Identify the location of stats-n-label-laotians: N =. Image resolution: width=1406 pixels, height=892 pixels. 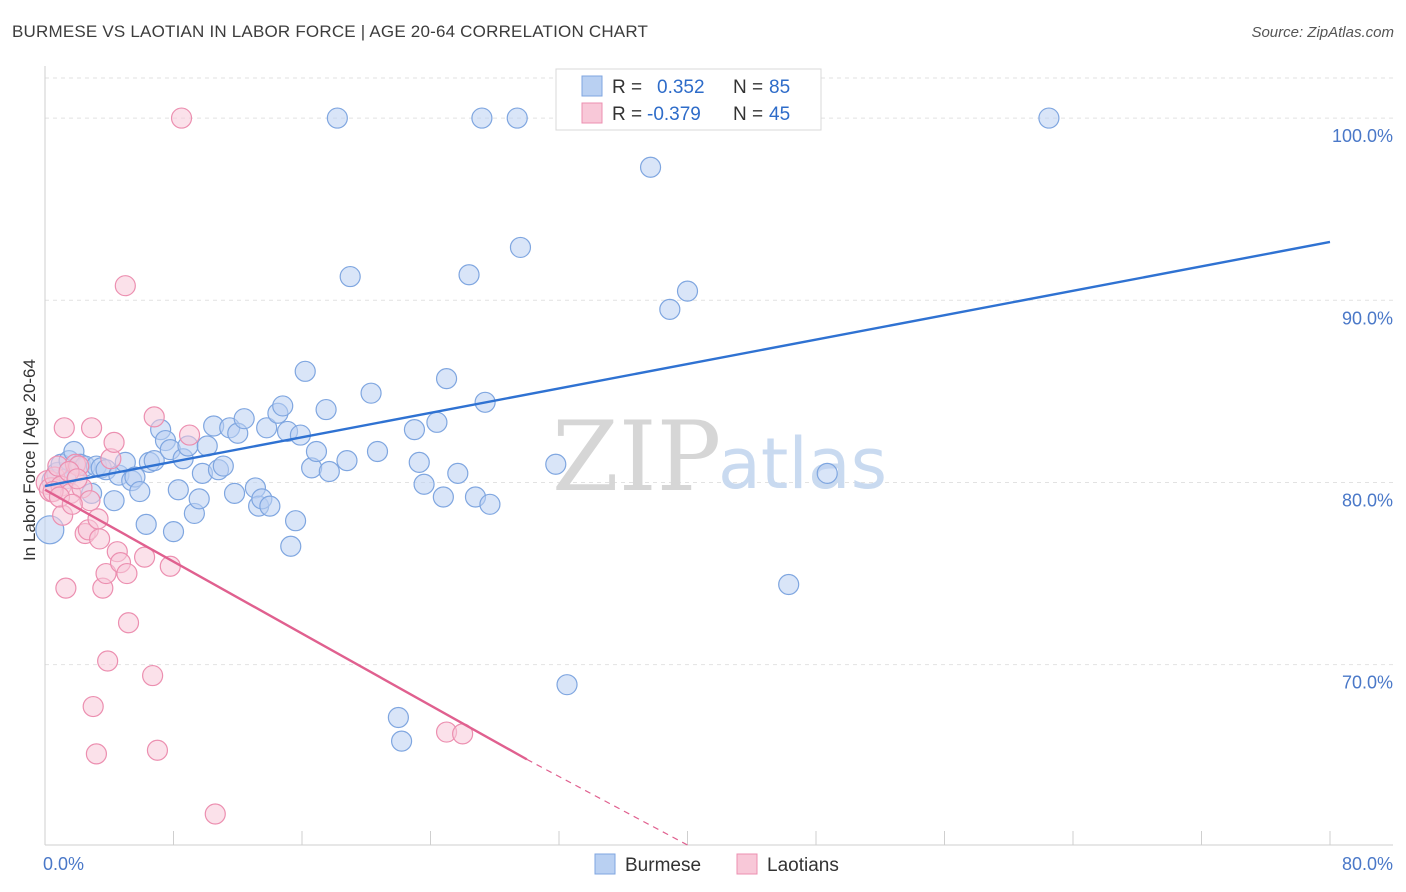
(748, 114).